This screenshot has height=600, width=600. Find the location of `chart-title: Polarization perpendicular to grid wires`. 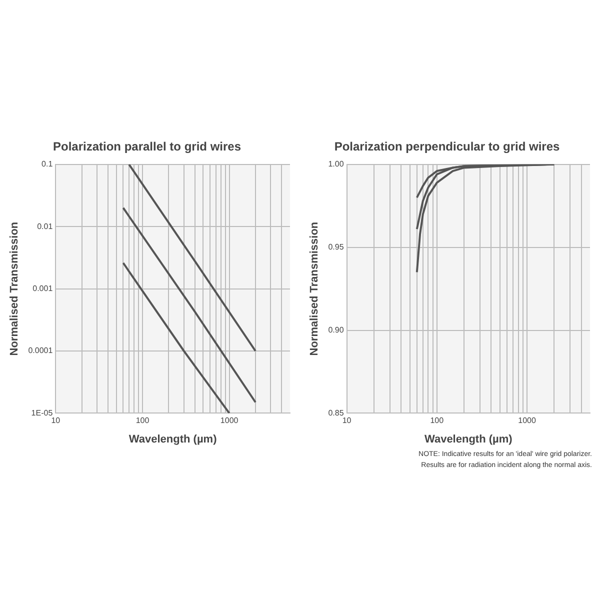

chart-title: Polarization perpendicular to grid wires is located at coordinates (447, 147).